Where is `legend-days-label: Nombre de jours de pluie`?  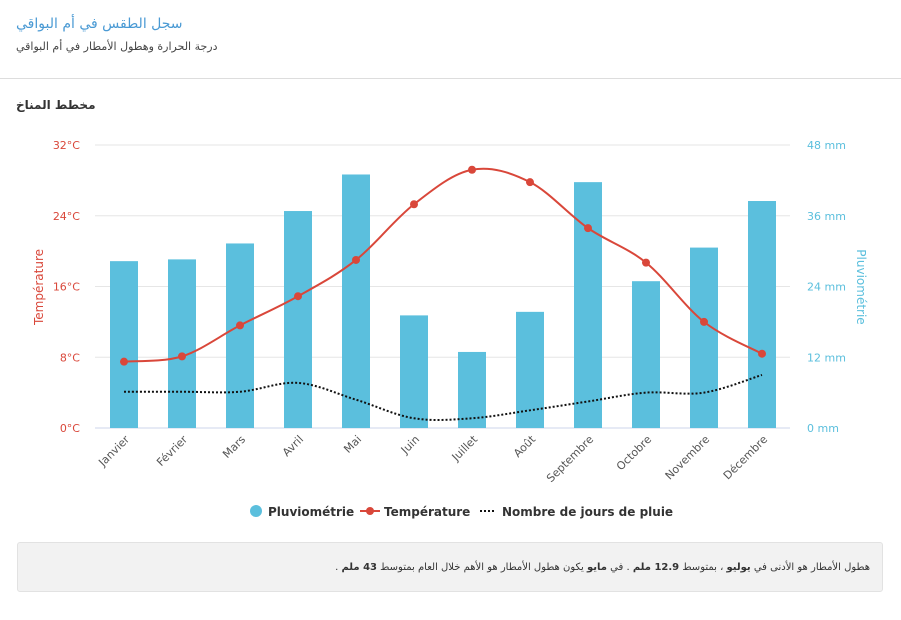
legend-days-label: Nombre de jours de pluie is located at coordinates (587, 512).